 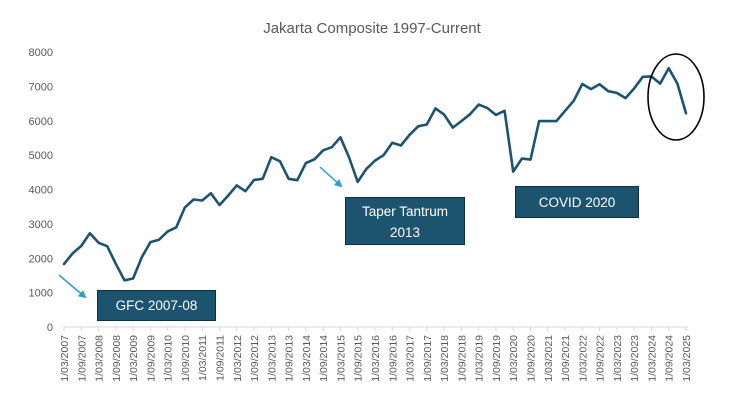 What do you see at coordinates (341, 358) in the screenshot?
I see `x-tick-label: 1/03/2015` at bounding box center [341, 358].